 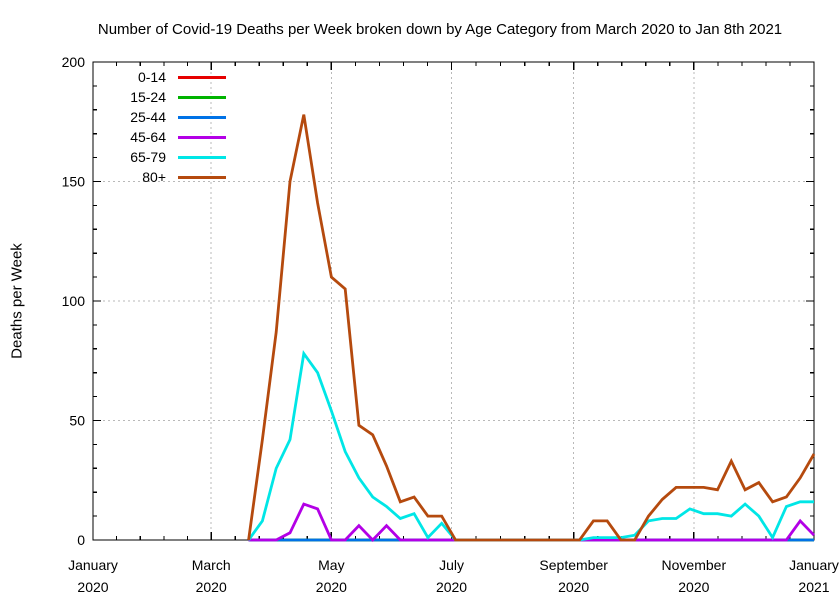 What do you see at coordinates (151, 77) in the screenshot?
I see `legend-label-0-14: 0-14` at bounding box center [151, 77].